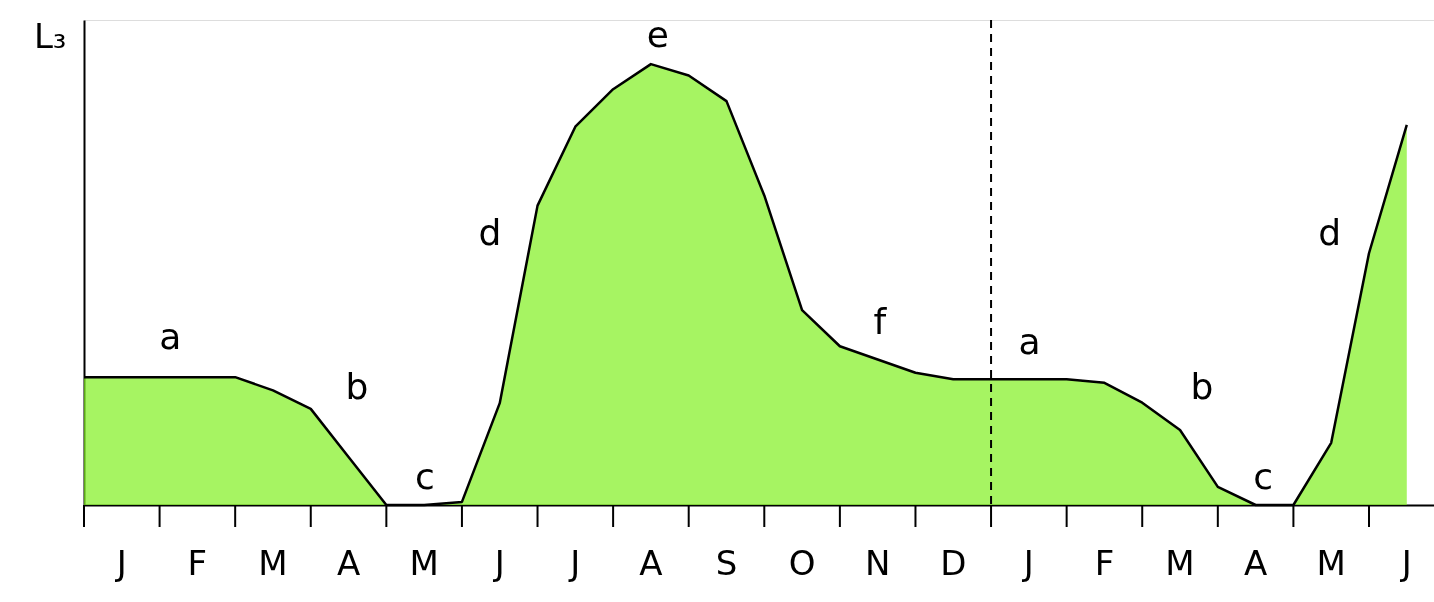  What do you see at coordinates (953, 563) in the screenshot?
I see `x-tick-label: D` at bounding box center [953, 563].